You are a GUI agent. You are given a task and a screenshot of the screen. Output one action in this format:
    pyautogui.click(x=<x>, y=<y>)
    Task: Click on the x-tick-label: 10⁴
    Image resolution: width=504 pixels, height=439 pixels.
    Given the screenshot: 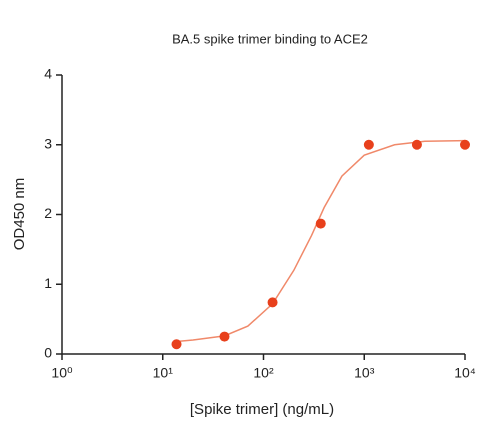 What is the action you would take?
    pyautogui.click(x=465, y=373)
    